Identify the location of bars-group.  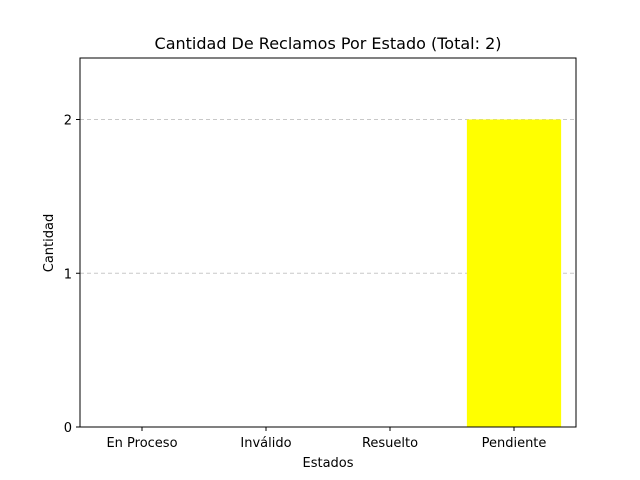
(514, 273).